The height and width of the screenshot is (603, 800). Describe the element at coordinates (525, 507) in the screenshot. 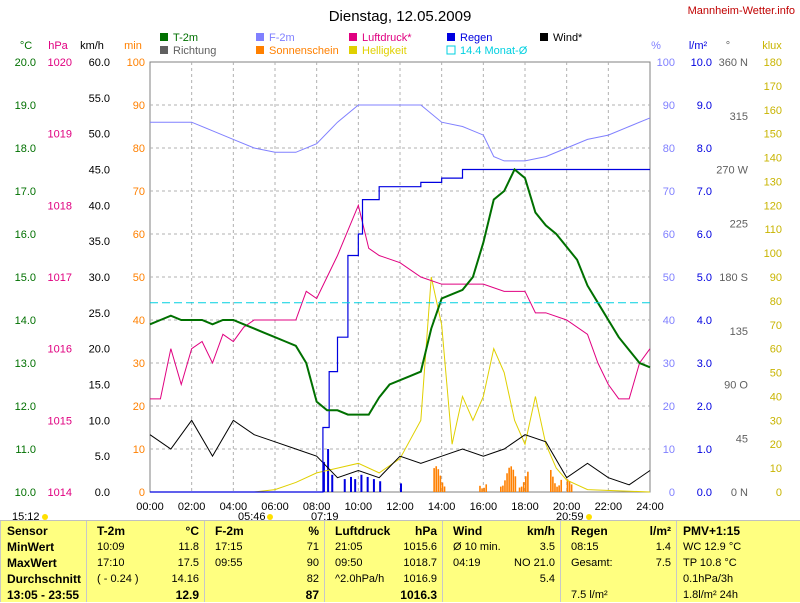

I see `time-tick: 18:00` at that location.